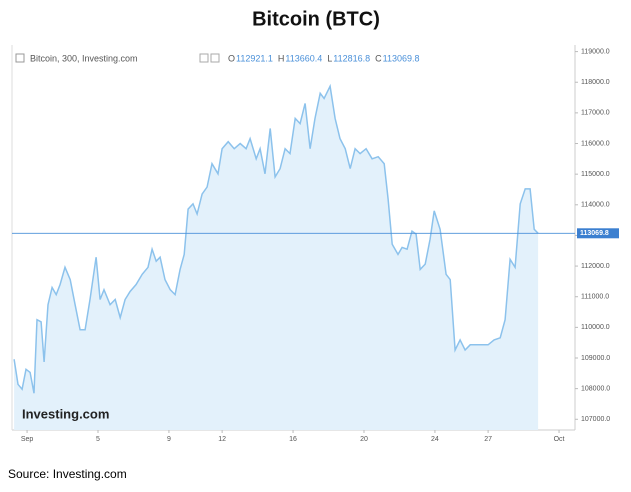  Describe the element at coordinates (559, 439) in the screenshot. I see `x-tick-label: Oct` at that location.